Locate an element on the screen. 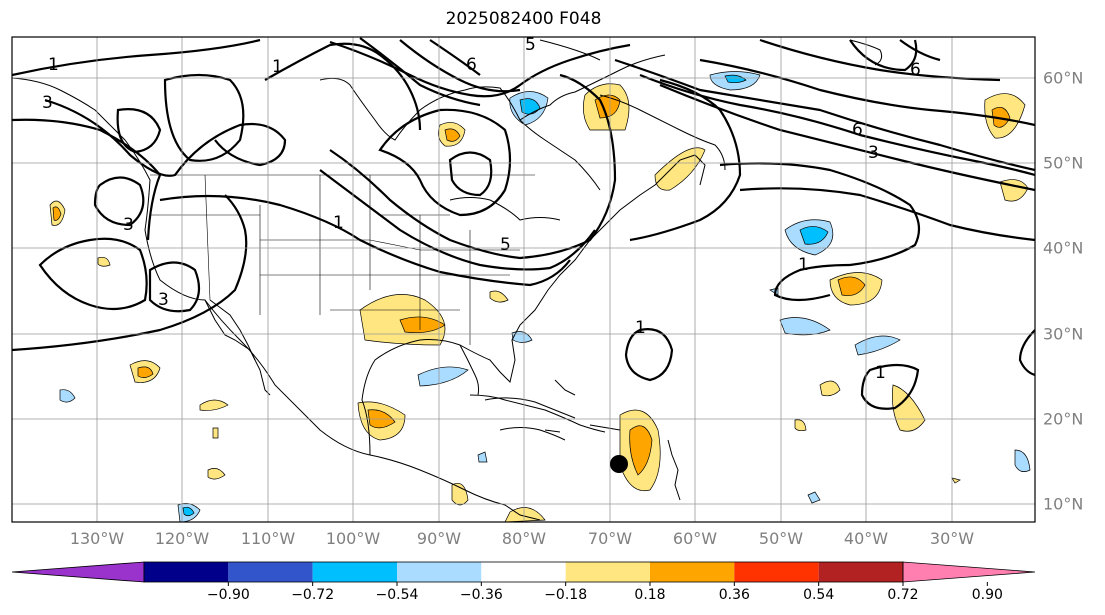 The height and width of the screenshot is (615, 1105). colorbar-tick-label: 0.36 is located at coordinates (734, 595).